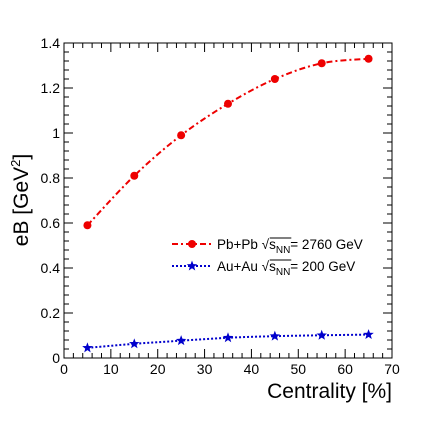  Describe the element at coordinates (21, 157) in the screenshot. I see `y-axis-title-close: ]` at that location.